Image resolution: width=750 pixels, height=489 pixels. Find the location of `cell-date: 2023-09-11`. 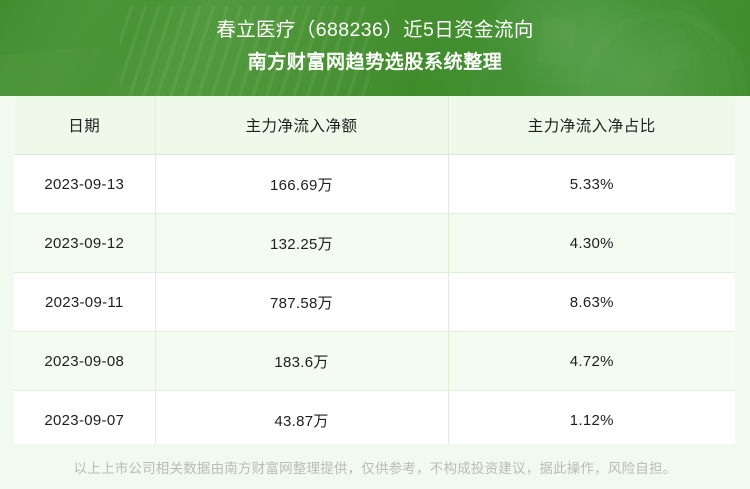

cell-date: 2023-09-11 is located at coordinates (85, 302).